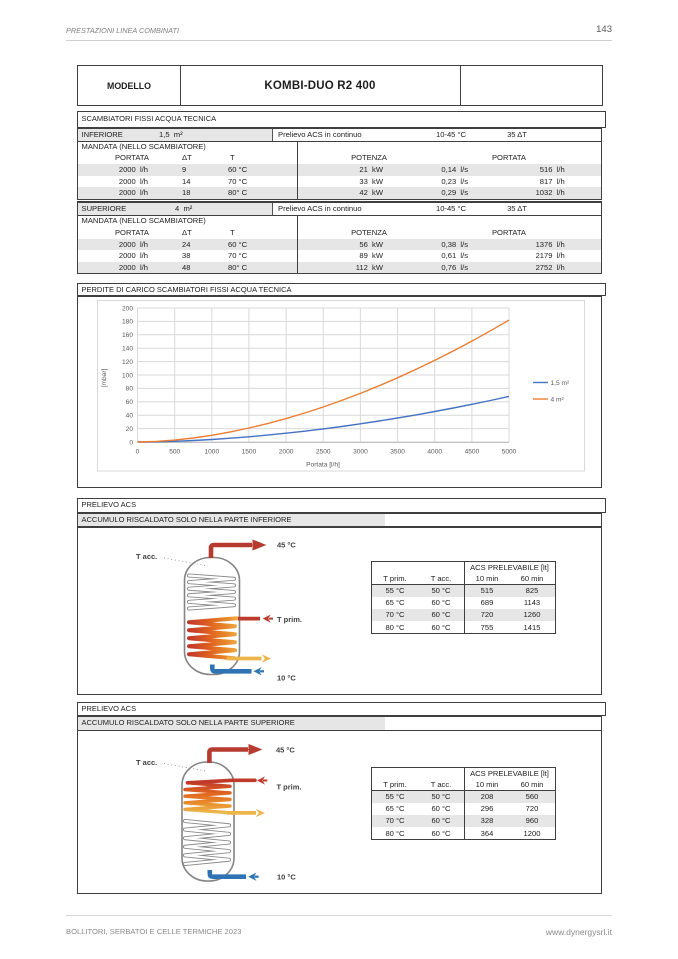 This screenshot has height=959, width=678. What do you see at coordinates (104, 377) in the screenshot?
I see `svg-text: [mbar]` at bounding box center [104, 377].